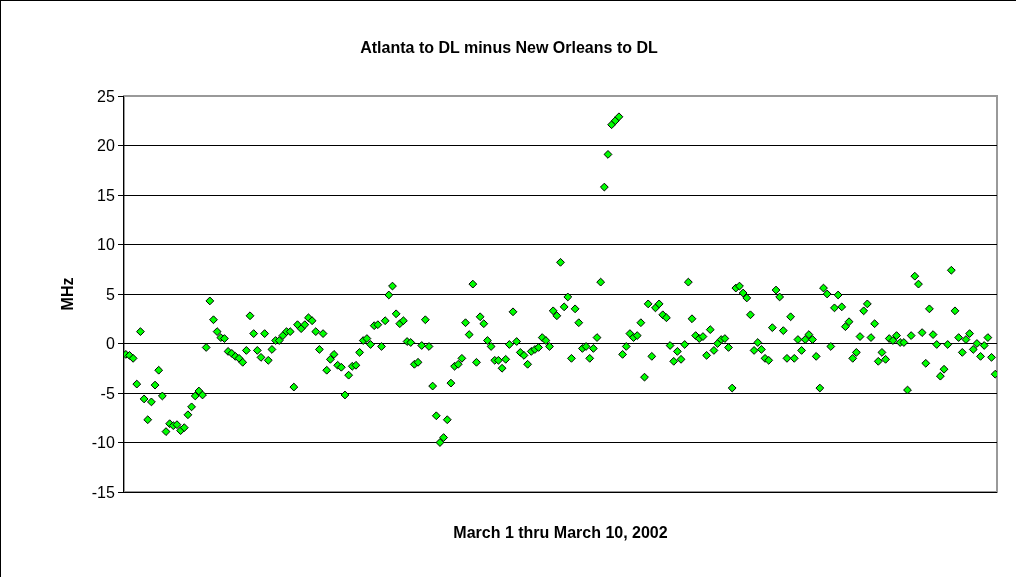 The image size is (1016, 577). I want to click on y-tick-label: -10, so click(103, 443).